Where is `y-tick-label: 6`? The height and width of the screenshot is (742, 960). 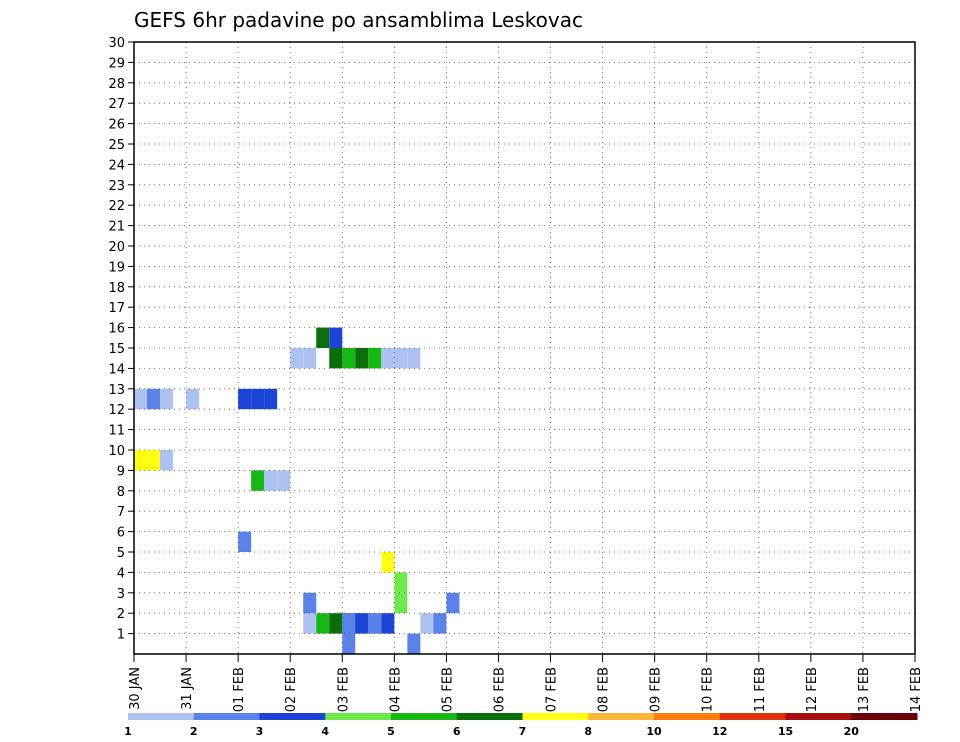
y-tick-label: 6 is located at coordinates (121, 533).